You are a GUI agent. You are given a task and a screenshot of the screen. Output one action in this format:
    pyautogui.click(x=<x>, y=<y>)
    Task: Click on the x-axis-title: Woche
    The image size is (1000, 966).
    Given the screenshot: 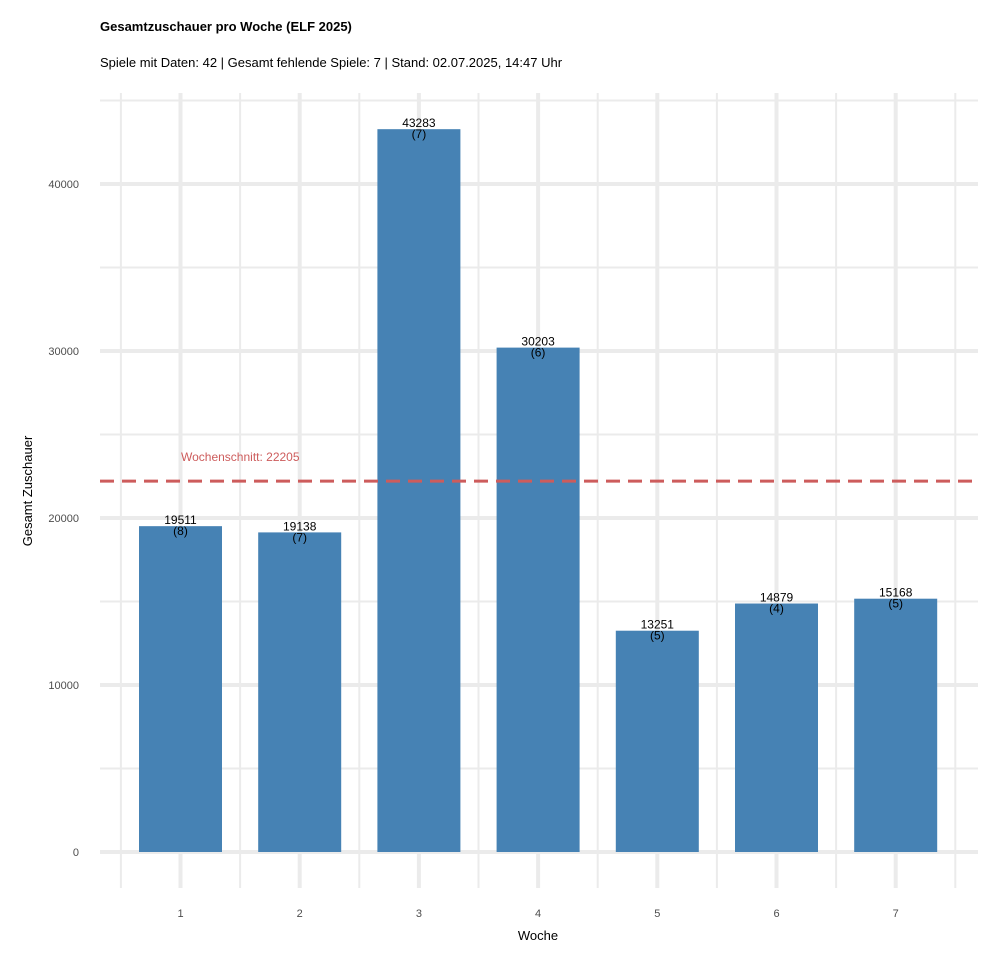 What is the action you would take?
    pyautogui.click(x=538, y=935)
    